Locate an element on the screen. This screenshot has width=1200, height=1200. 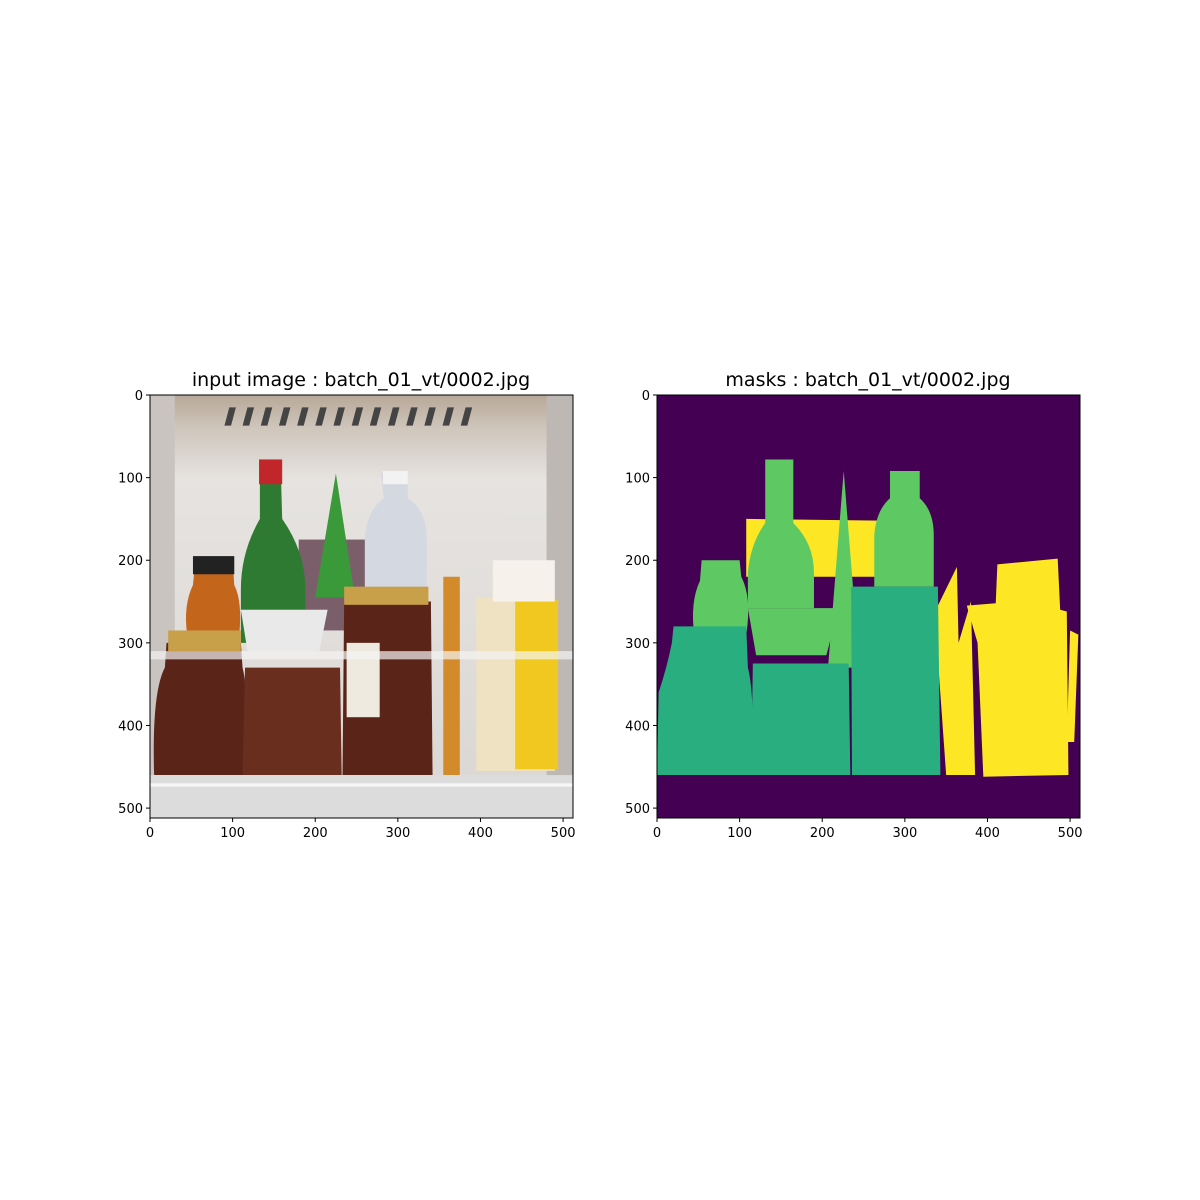
yellow-pack is located at coordinates (537, 684).